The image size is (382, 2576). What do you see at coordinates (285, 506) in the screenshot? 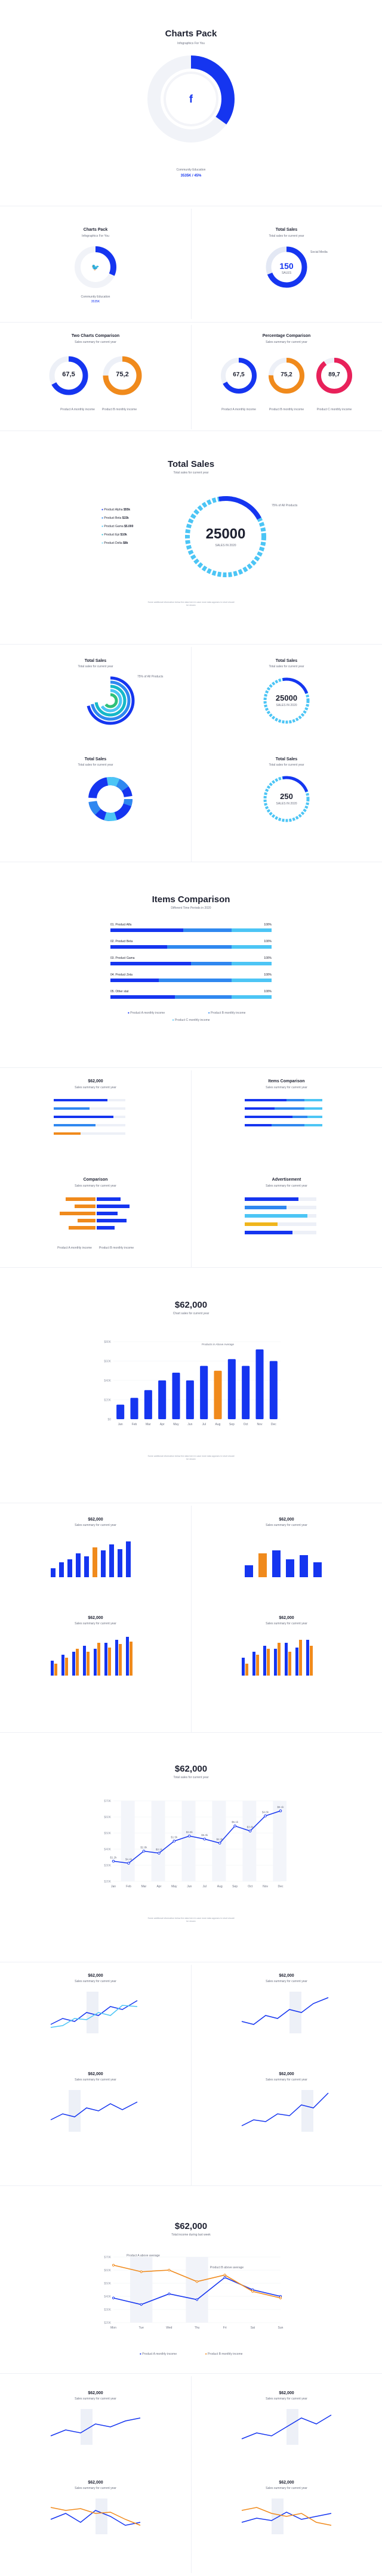
I see `total-sales-main-callout: 75% of All Products` at bounding box center [285, 506].